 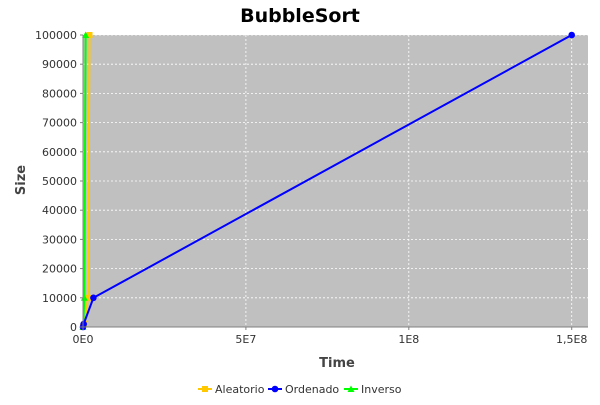 What do you see at coordinates (73, 327) in the screenshot?
I see `y-tick-label: 0` at bounding box center [73, 327].